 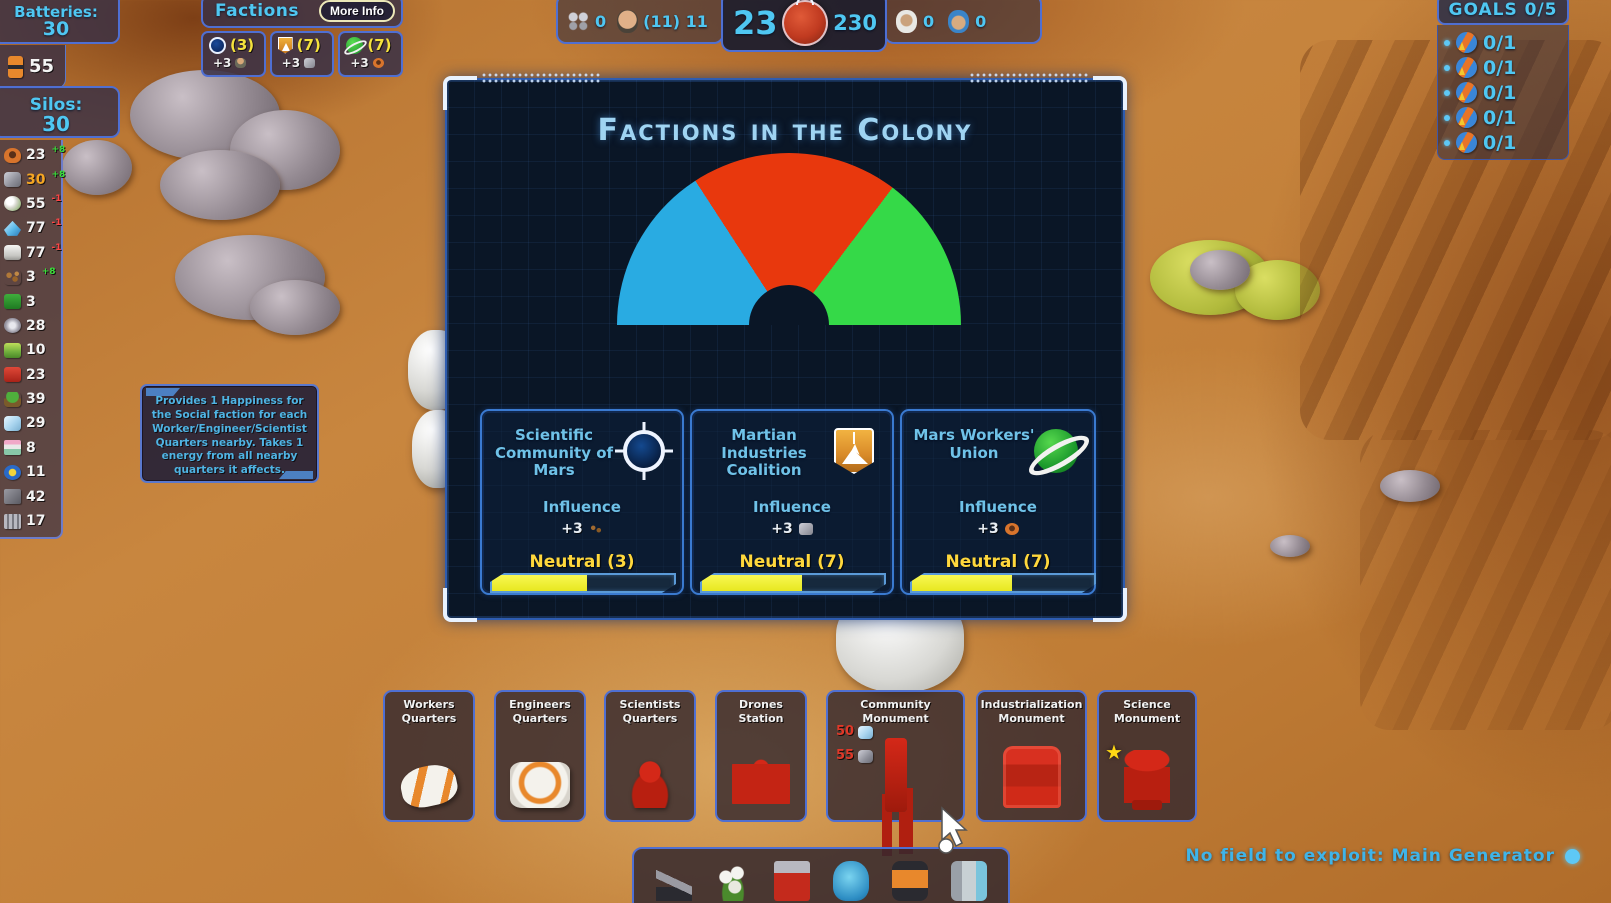 I want to click on science-monument-image, so click(x=1147, y=780).